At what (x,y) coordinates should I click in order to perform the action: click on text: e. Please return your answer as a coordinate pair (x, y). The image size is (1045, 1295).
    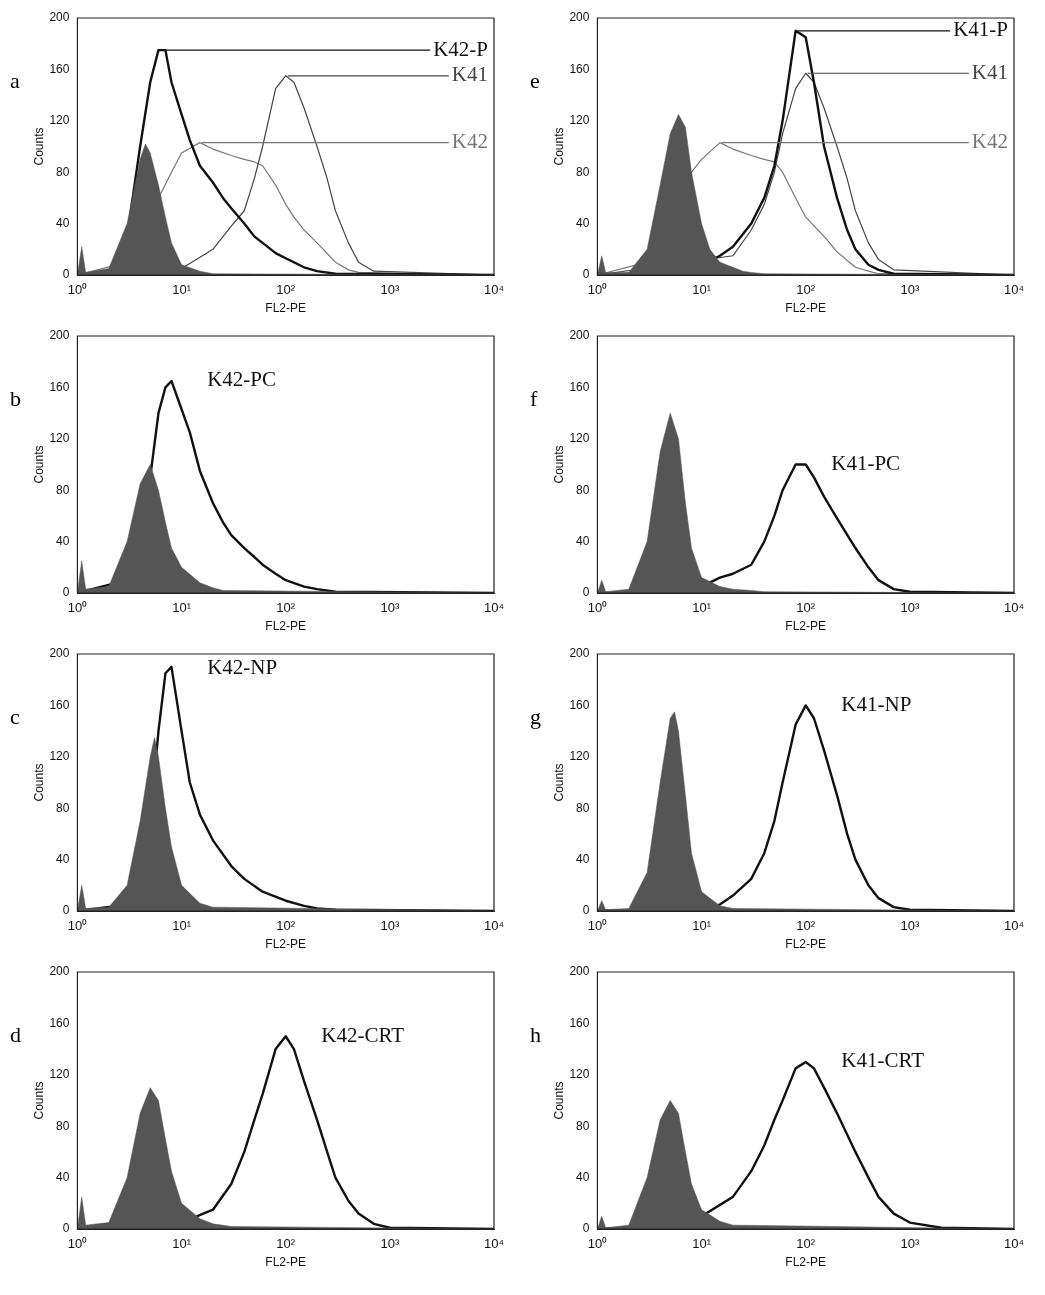
    Looking at the image, I should click on (535, 81).